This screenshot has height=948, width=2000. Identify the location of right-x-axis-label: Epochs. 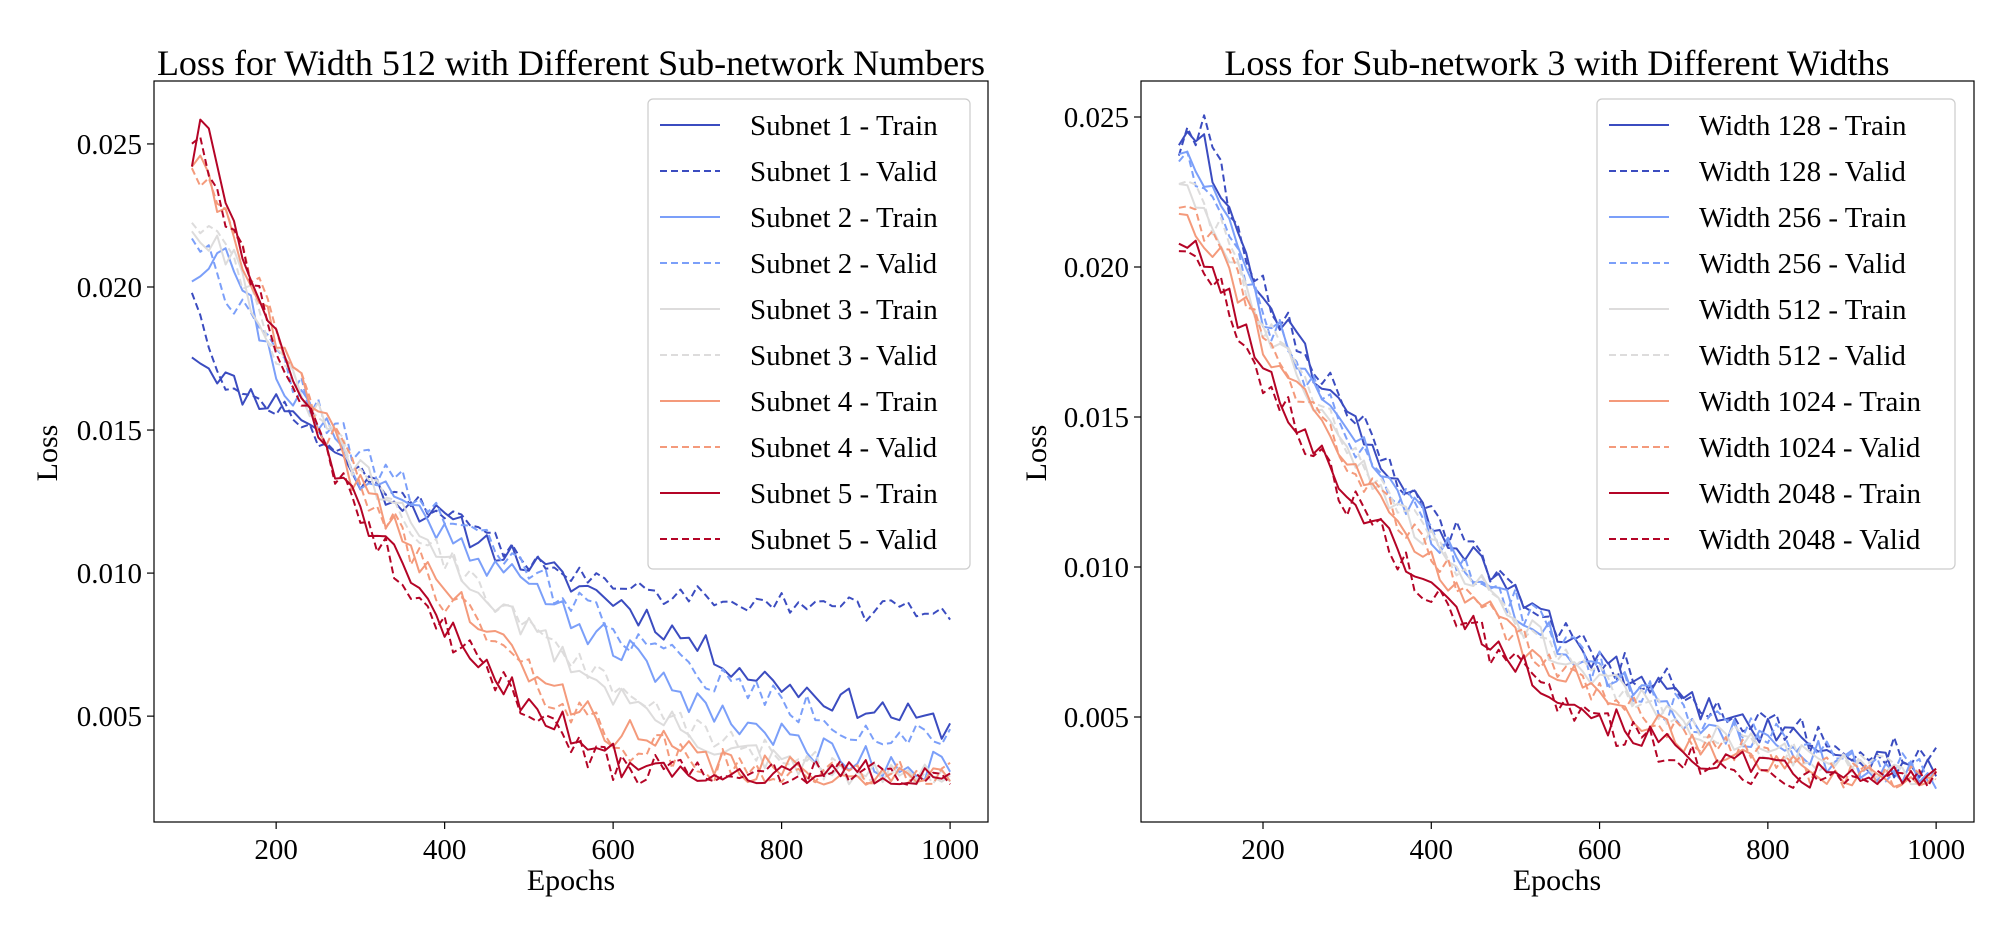
(1557, 880).